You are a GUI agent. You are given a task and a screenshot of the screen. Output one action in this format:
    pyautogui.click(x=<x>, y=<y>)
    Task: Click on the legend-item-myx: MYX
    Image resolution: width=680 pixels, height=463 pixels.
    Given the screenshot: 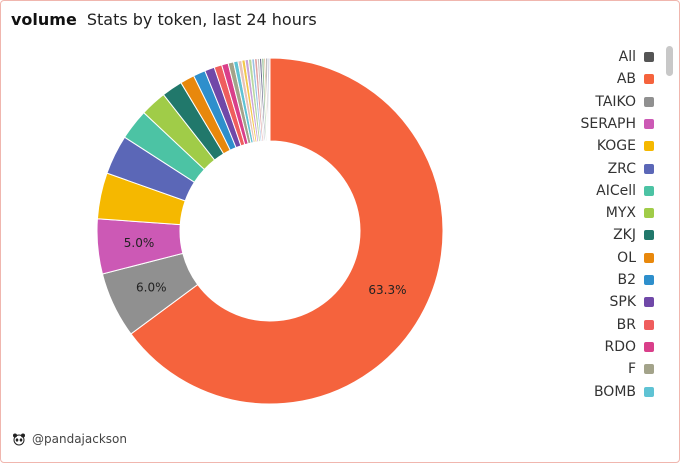 What is the action you would take?
    pyautogui.click(x=630, y=213)
    